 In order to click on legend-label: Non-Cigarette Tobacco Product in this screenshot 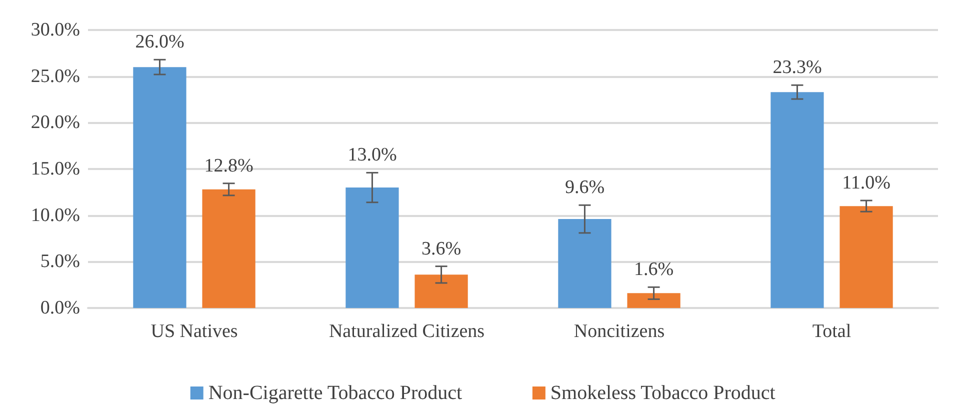, I will do `click(335, 393)`.